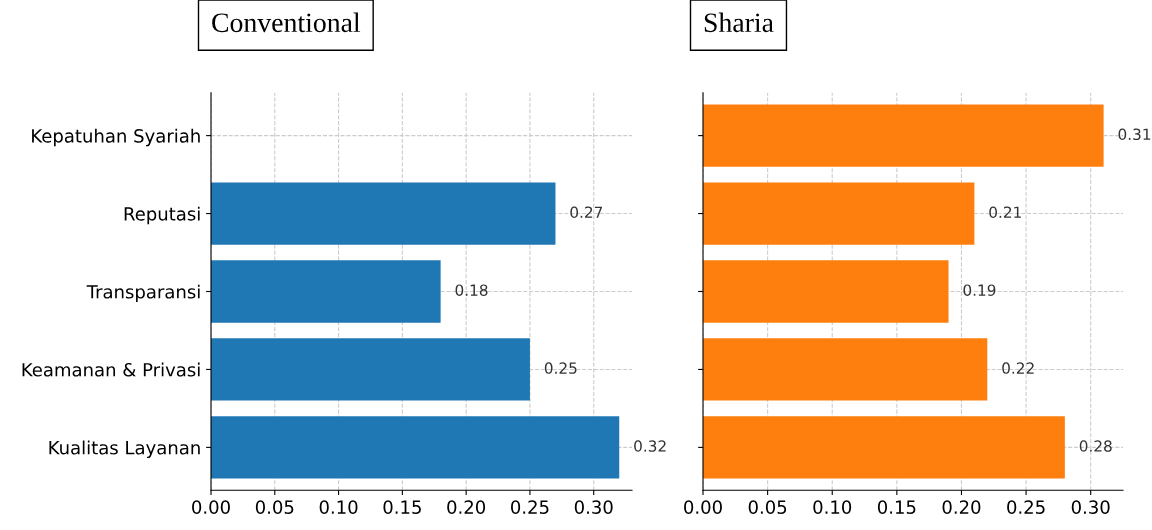 The height and width of the screenshot is (530, 1152). What do you see at coordinates (471, 290) in the screenshot?
I see `data-label: 0.18` at bounding box center [471, 290].